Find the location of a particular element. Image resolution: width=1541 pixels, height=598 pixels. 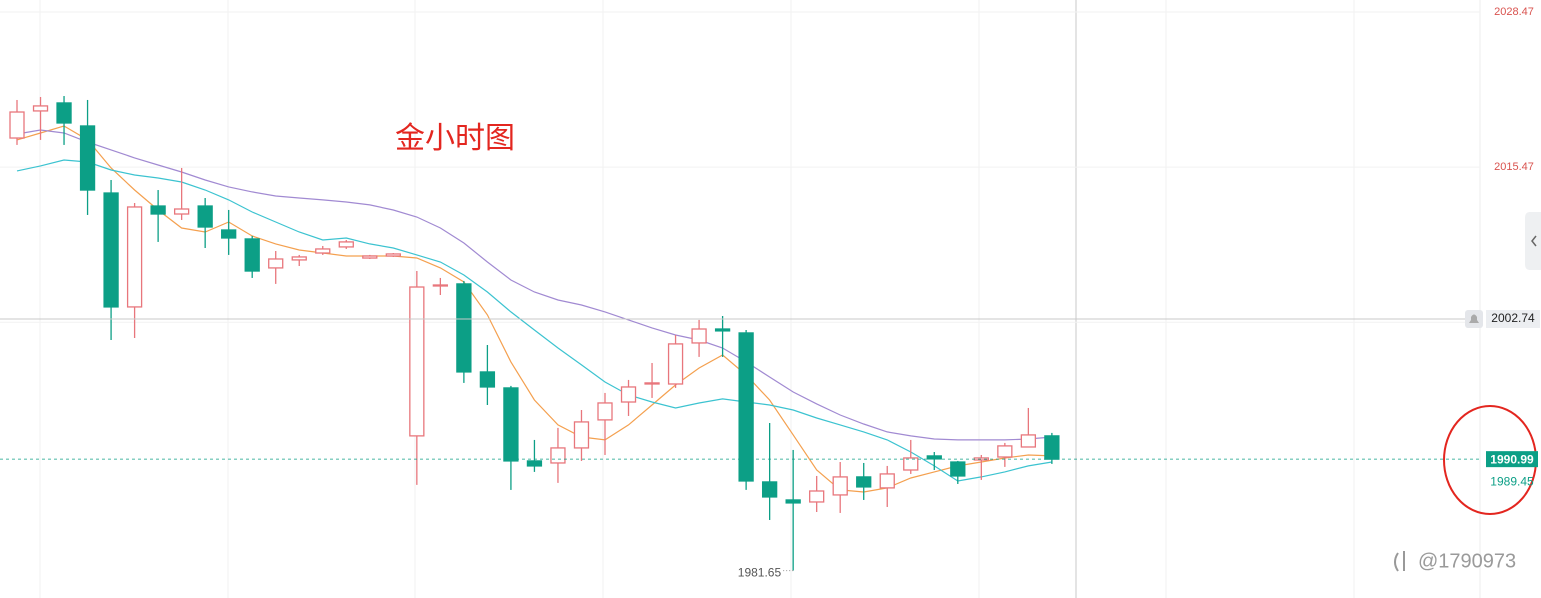

watermark-icon is located at coordinates (1399, 561).